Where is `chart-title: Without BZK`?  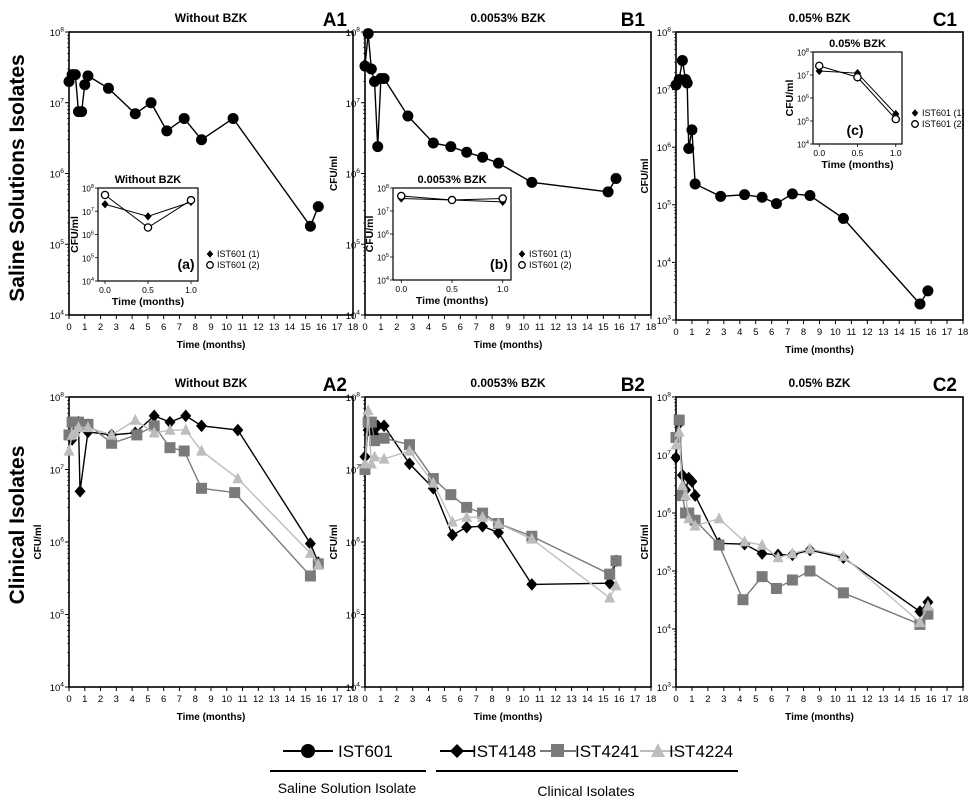 chart-title: Without BZK is located at coordinates (211, 18).